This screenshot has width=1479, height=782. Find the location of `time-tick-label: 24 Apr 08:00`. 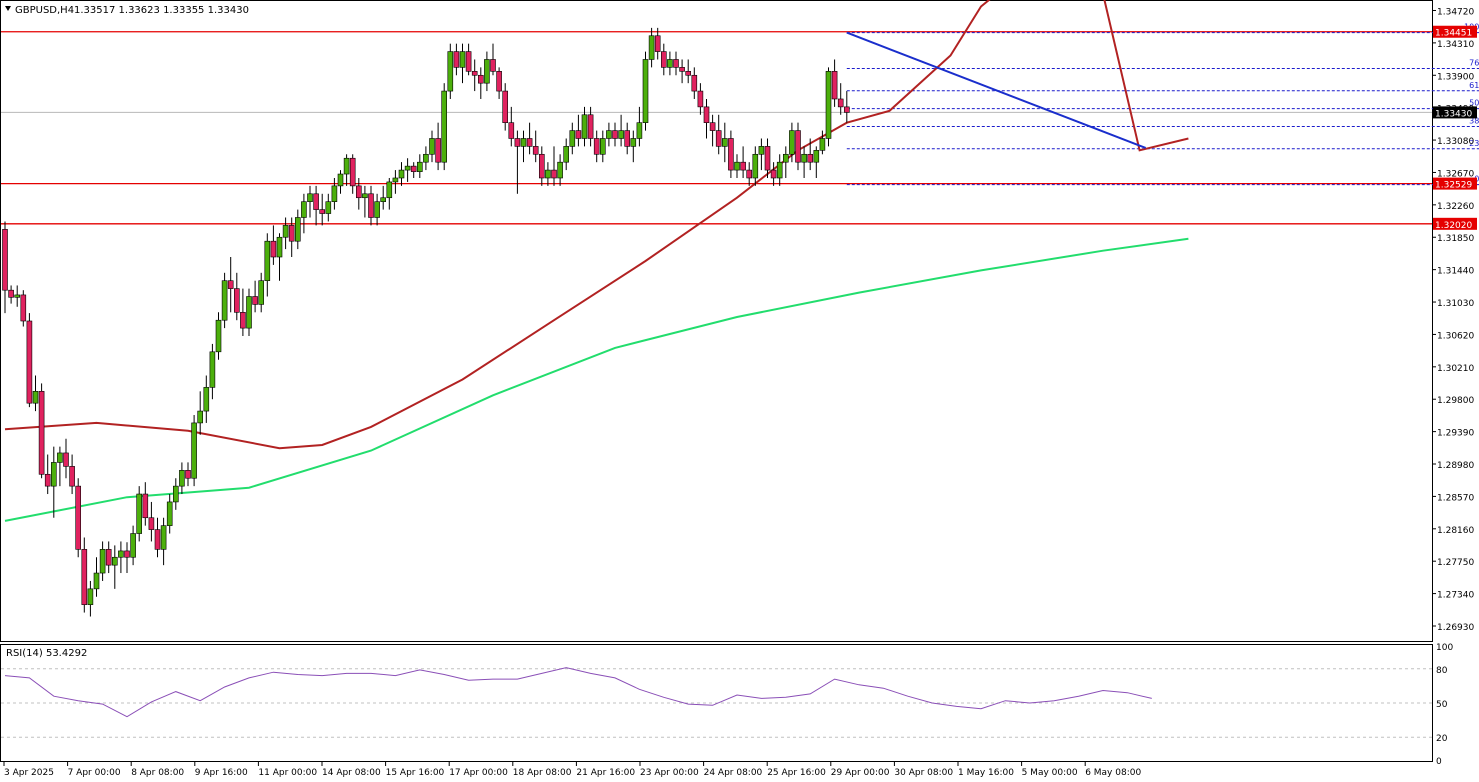

time-tick-label: 24 Apr 08:00 is located at coordinates (733, 773).